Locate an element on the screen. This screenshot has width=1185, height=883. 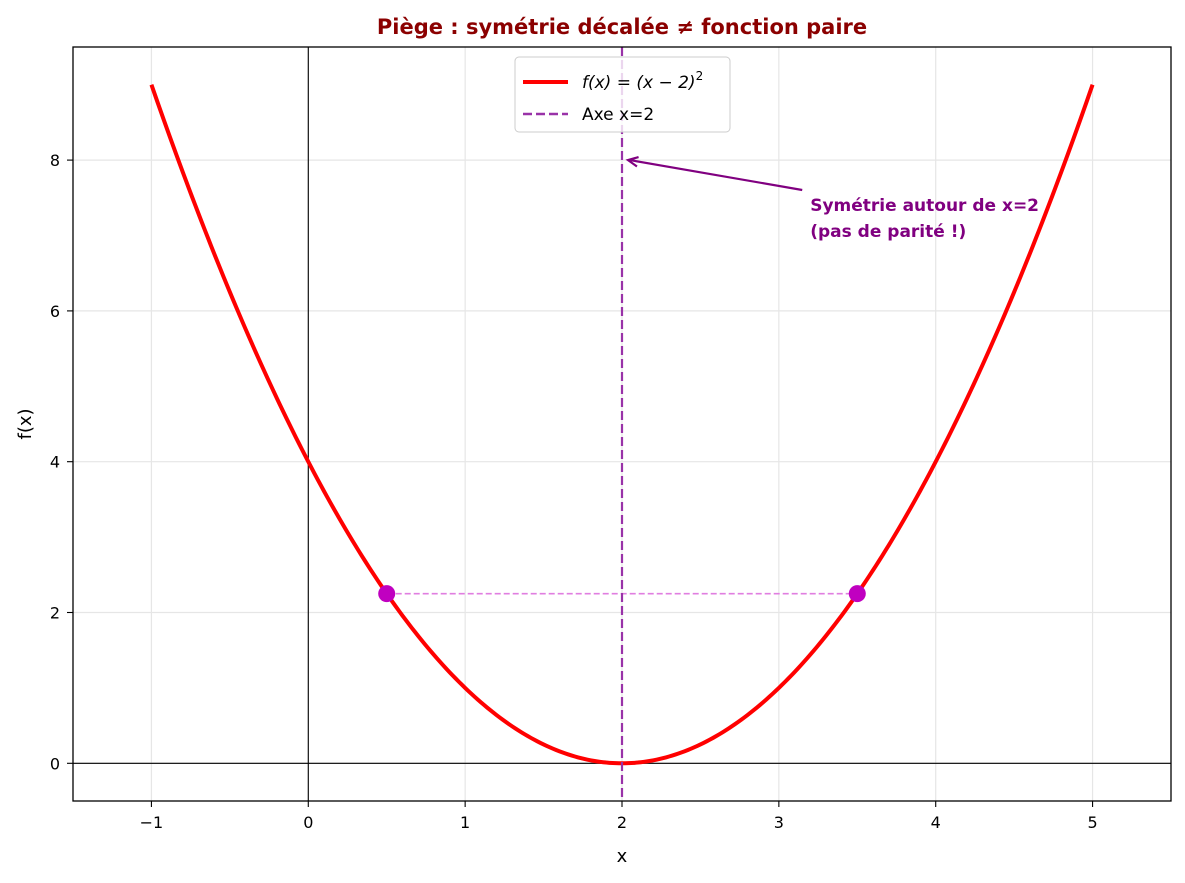
legend: f(x) = (x − 2)2 Axe x=2 is located at coordinates (622, 94).